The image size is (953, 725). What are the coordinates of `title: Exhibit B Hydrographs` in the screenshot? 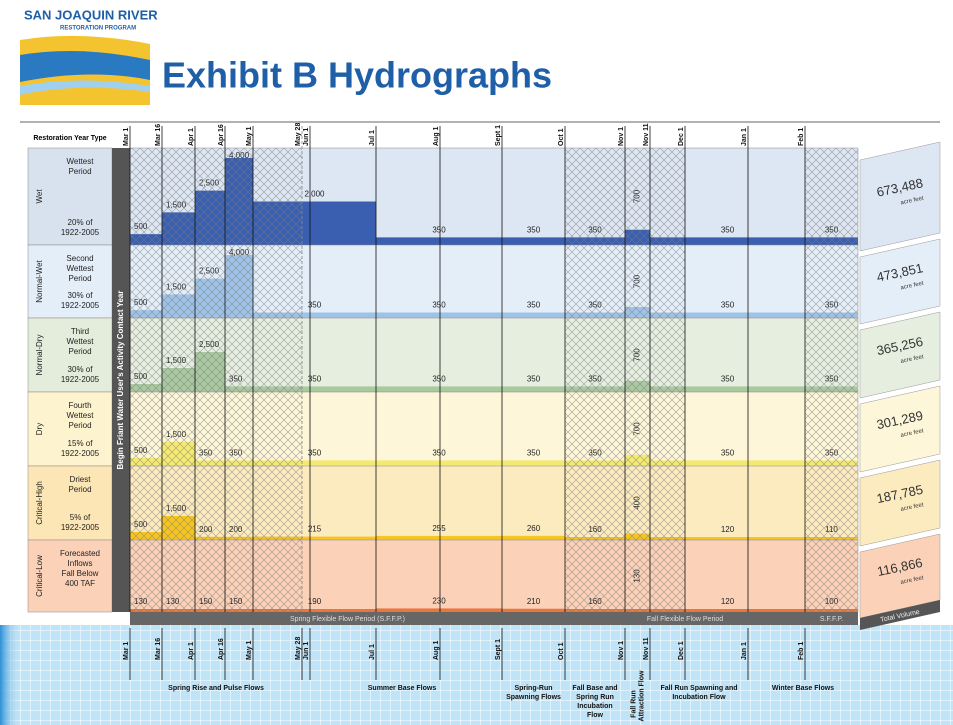 It's located at (357, 75).